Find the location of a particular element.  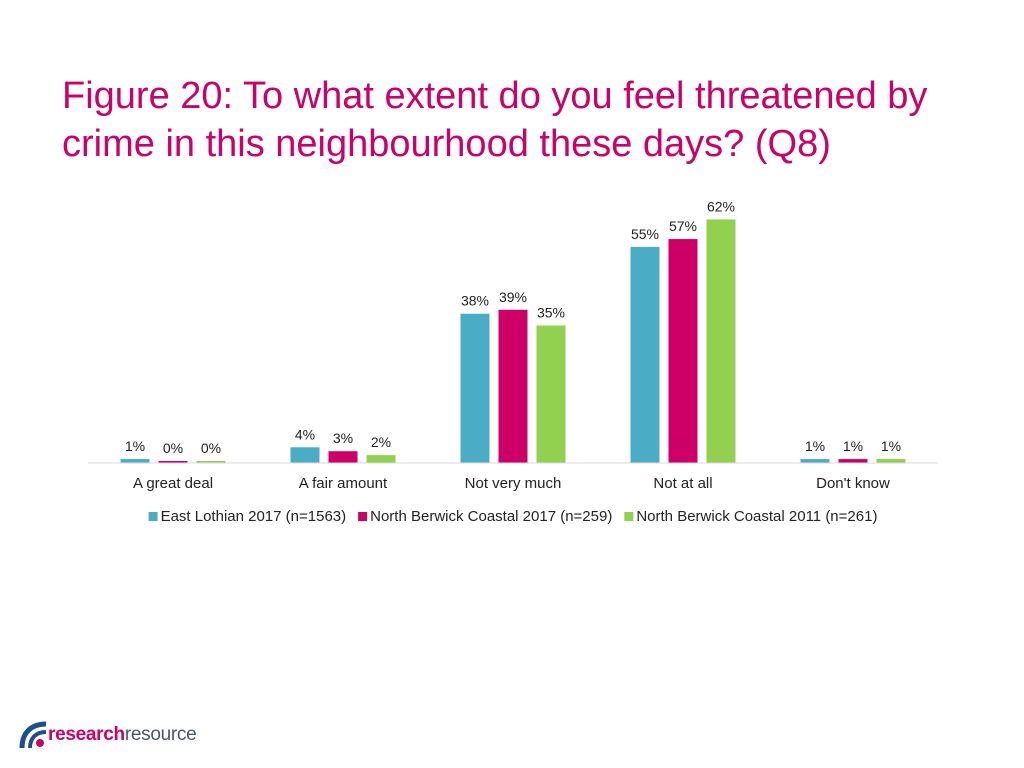

data-label-a-great-deal-series-2: 0% is located at coordinates (173, 448).